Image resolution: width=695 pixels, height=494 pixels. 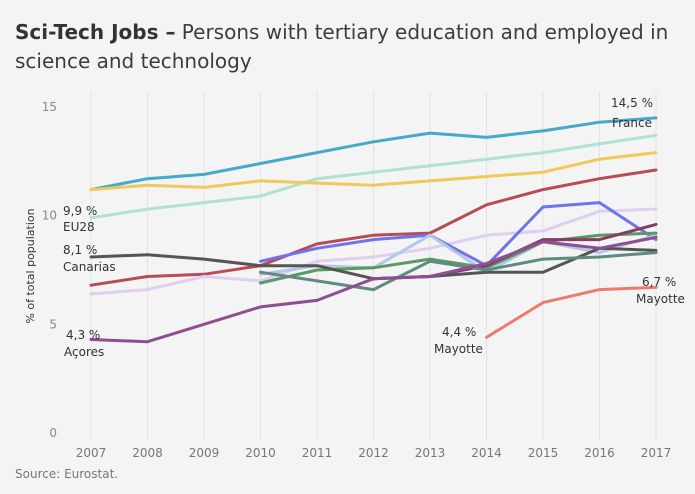 What do you see at coordinates (204, 453) in the screenshot?
I see `x-tick-2009: 2009` at bounding box center [204, 453].